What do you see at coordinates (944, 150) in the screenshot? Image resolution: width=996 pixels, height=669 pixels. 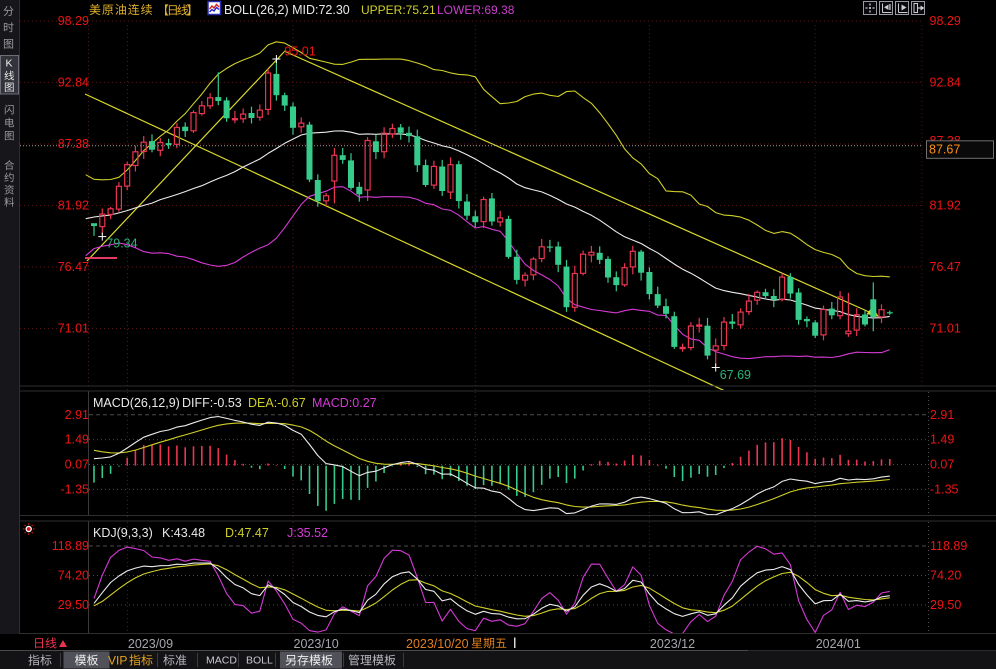 I see `svg-text: 87.67` at bounding box center [944, 150].